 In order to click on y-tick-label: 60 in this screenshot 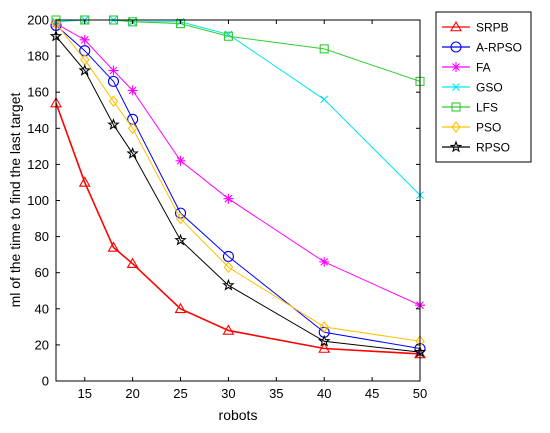, I will do `click(42, 272)`.